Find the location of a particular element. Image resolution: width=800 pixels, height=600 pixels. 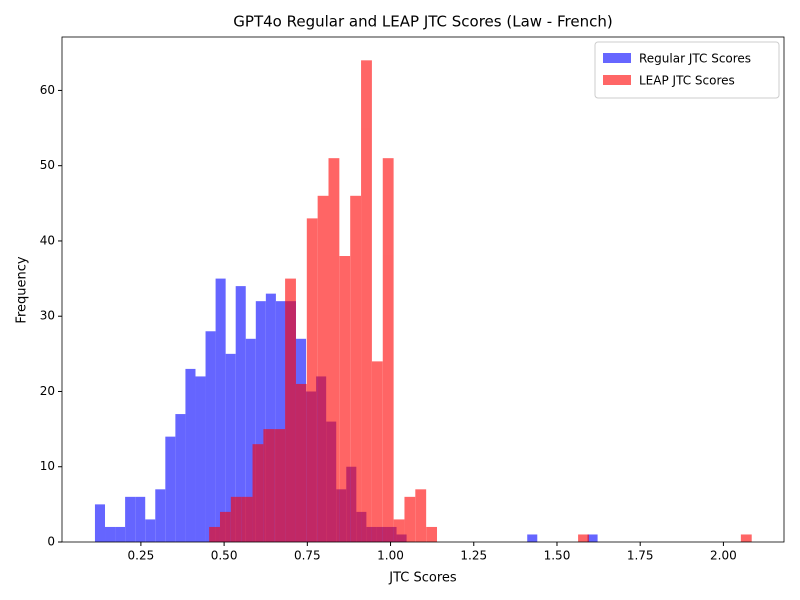

y-tick-label: 10 is located at coordinates (47, 466).